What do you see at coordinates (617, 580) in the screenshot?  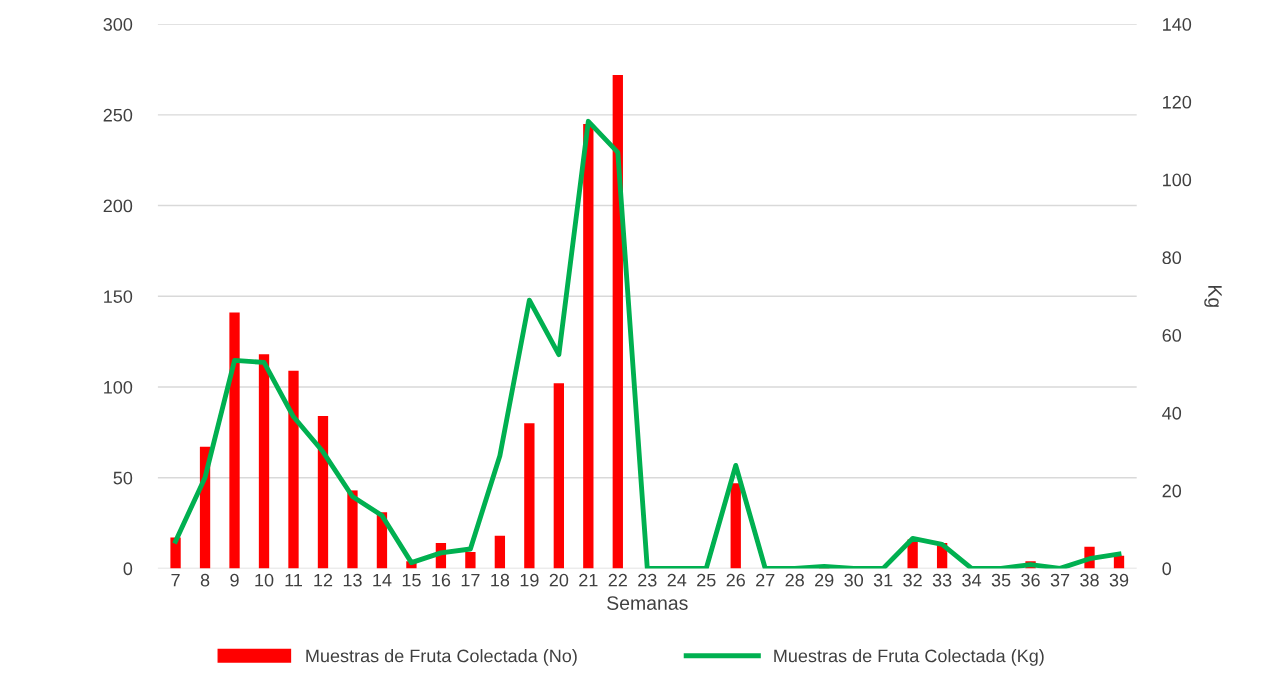 I see `x-tick-label: 22` at bounding box center [617, 580].